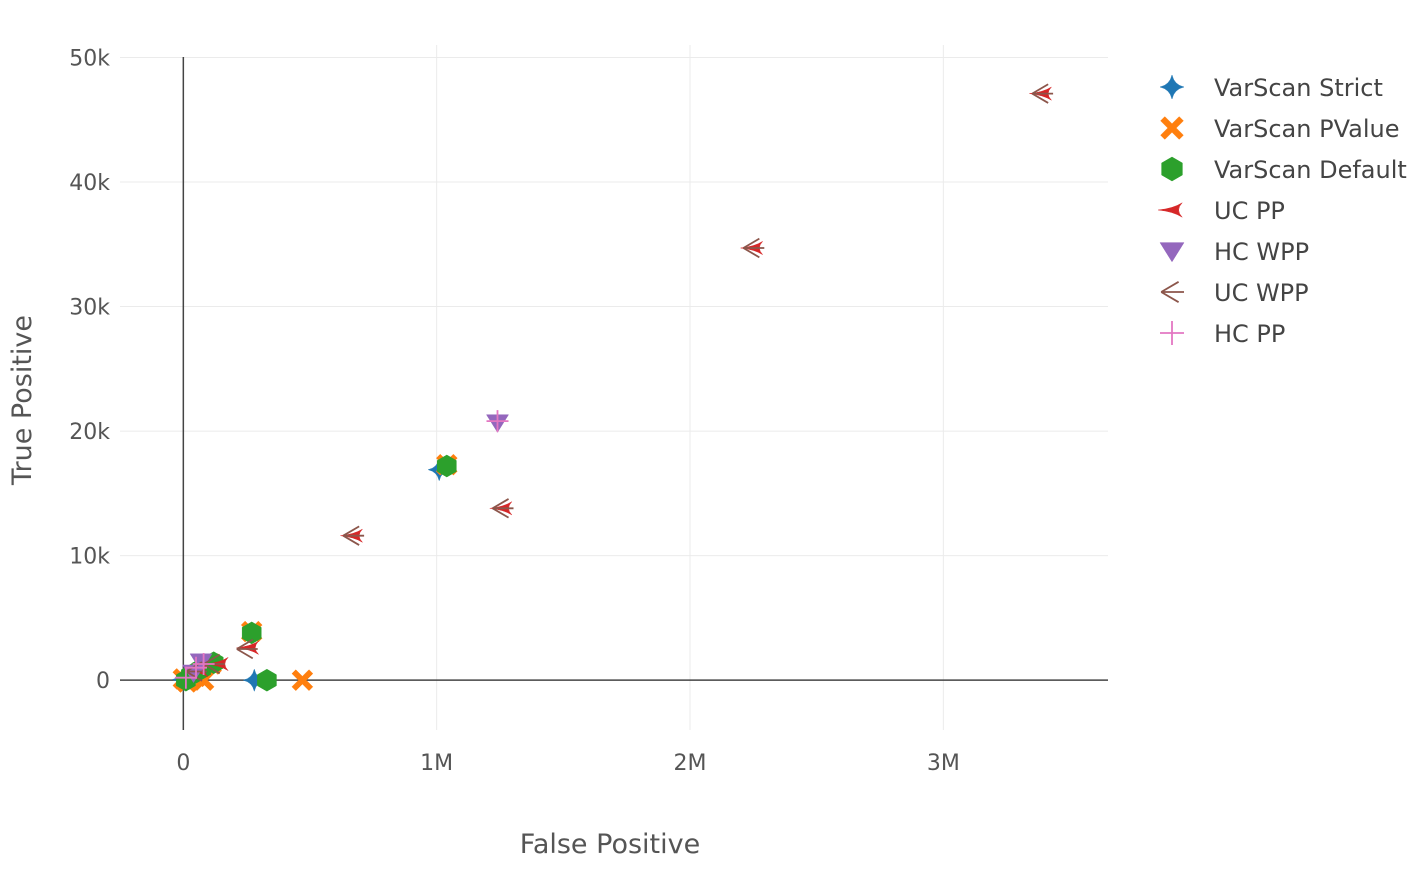  I want to click on y-tick-label: 0, so click(103, 681).